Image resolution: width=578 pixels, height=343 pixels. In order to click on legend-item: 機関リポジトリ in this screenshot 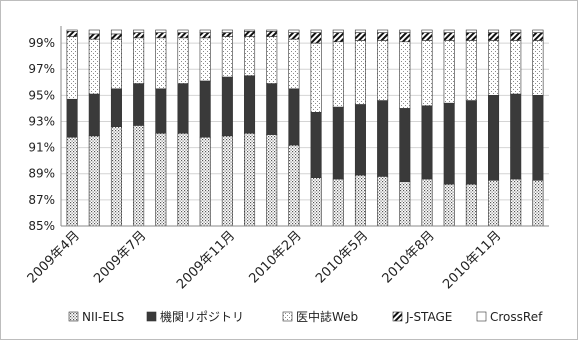, I will do `click(195, 316)`.